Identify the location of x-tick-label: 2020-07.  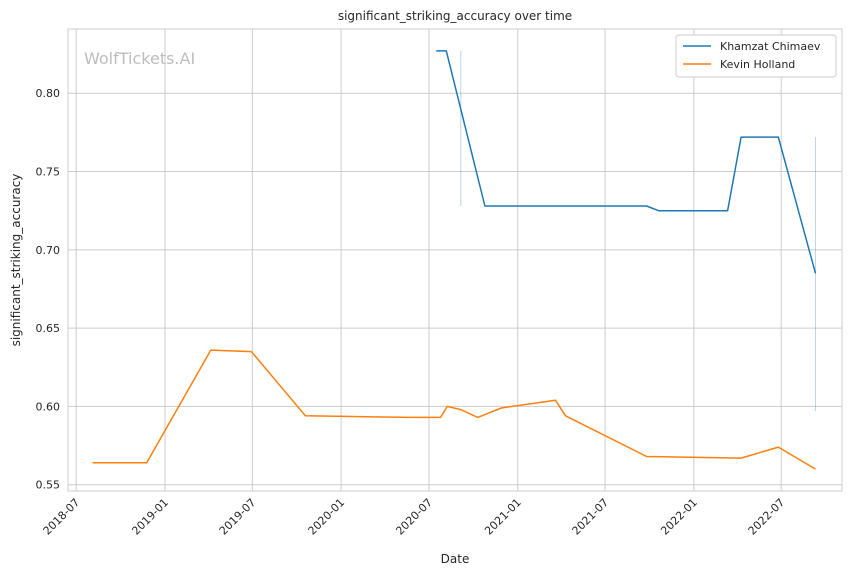
(414, 517).